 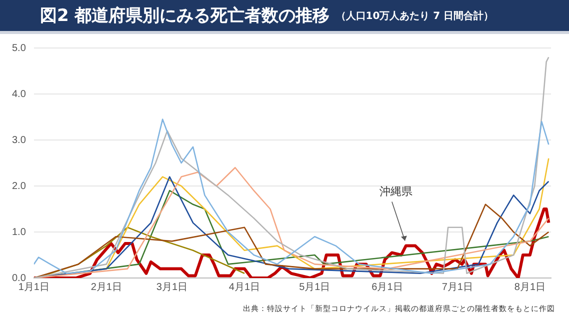 I want to click on y-tick-label: 3.0, so click(x=19, y=140).